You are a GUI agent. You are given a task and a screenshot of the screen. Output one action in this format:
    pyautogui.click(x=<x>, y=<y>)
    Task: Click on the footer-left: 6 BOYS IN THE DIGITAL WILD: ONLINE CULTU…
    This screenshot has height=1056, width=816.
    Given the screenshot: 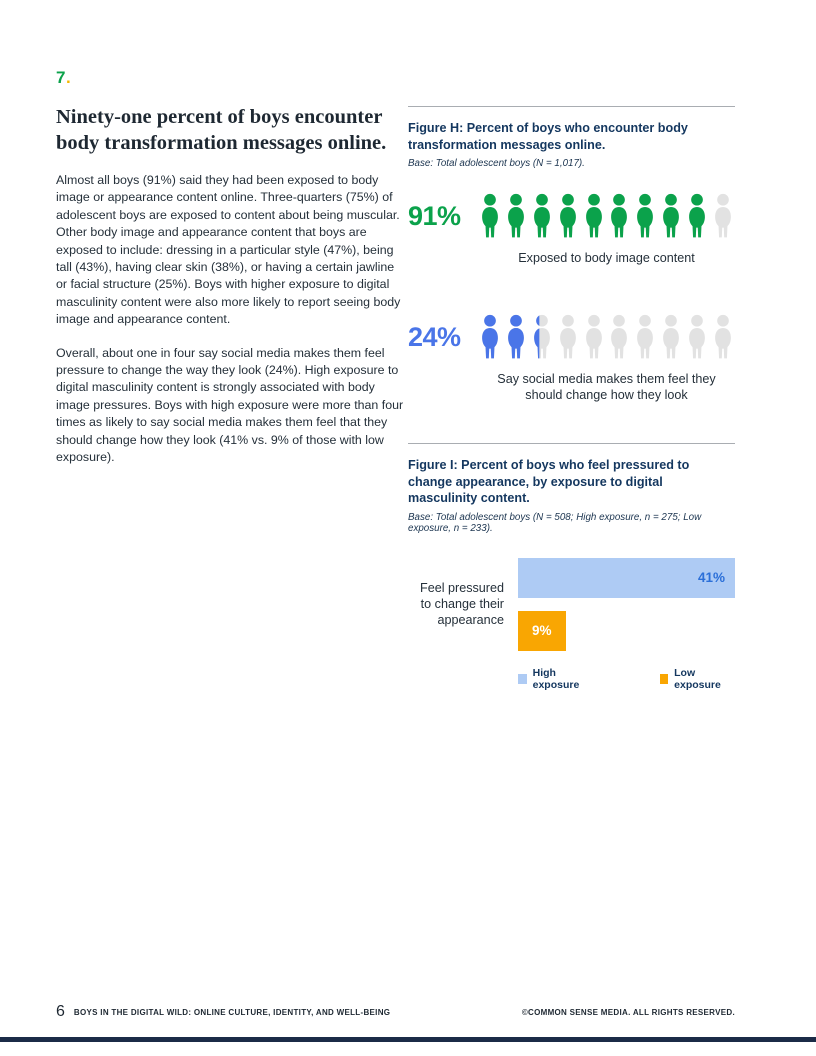 What is the action you would take?
    pyautogui.click(x=223, y=1012)
    